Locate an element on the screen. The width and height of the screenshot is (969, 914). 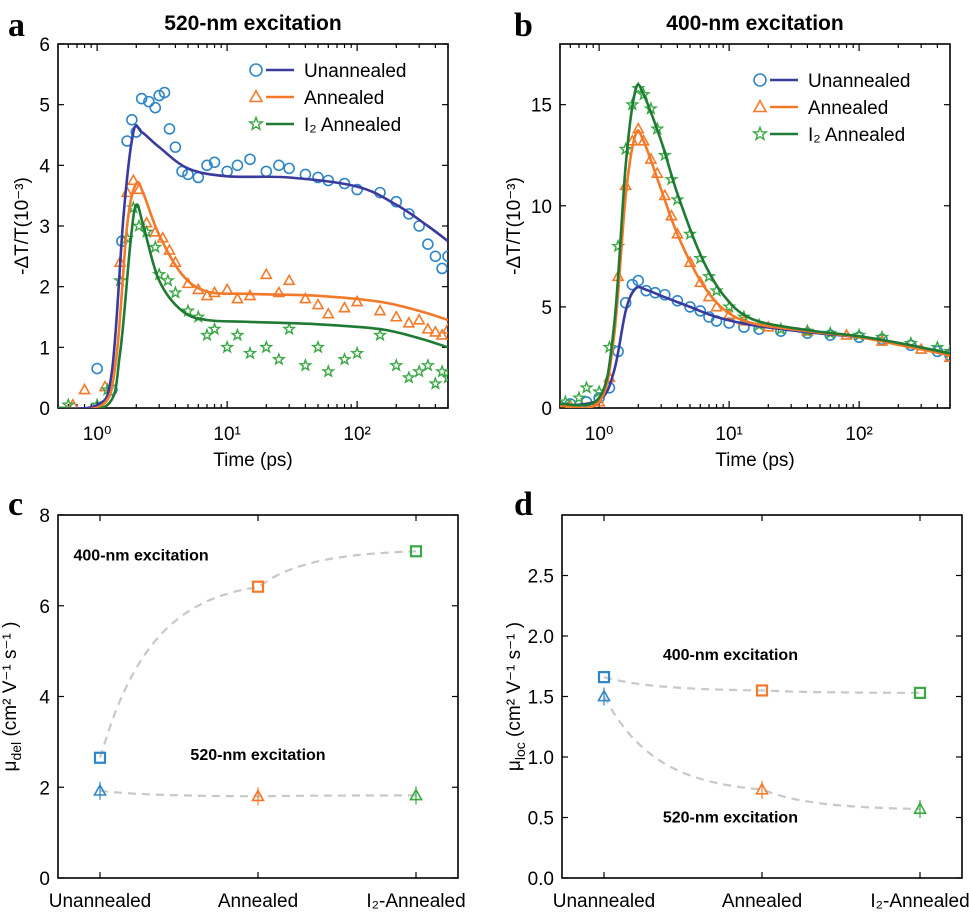
panel-label: b is located at coordinates (523, 25).